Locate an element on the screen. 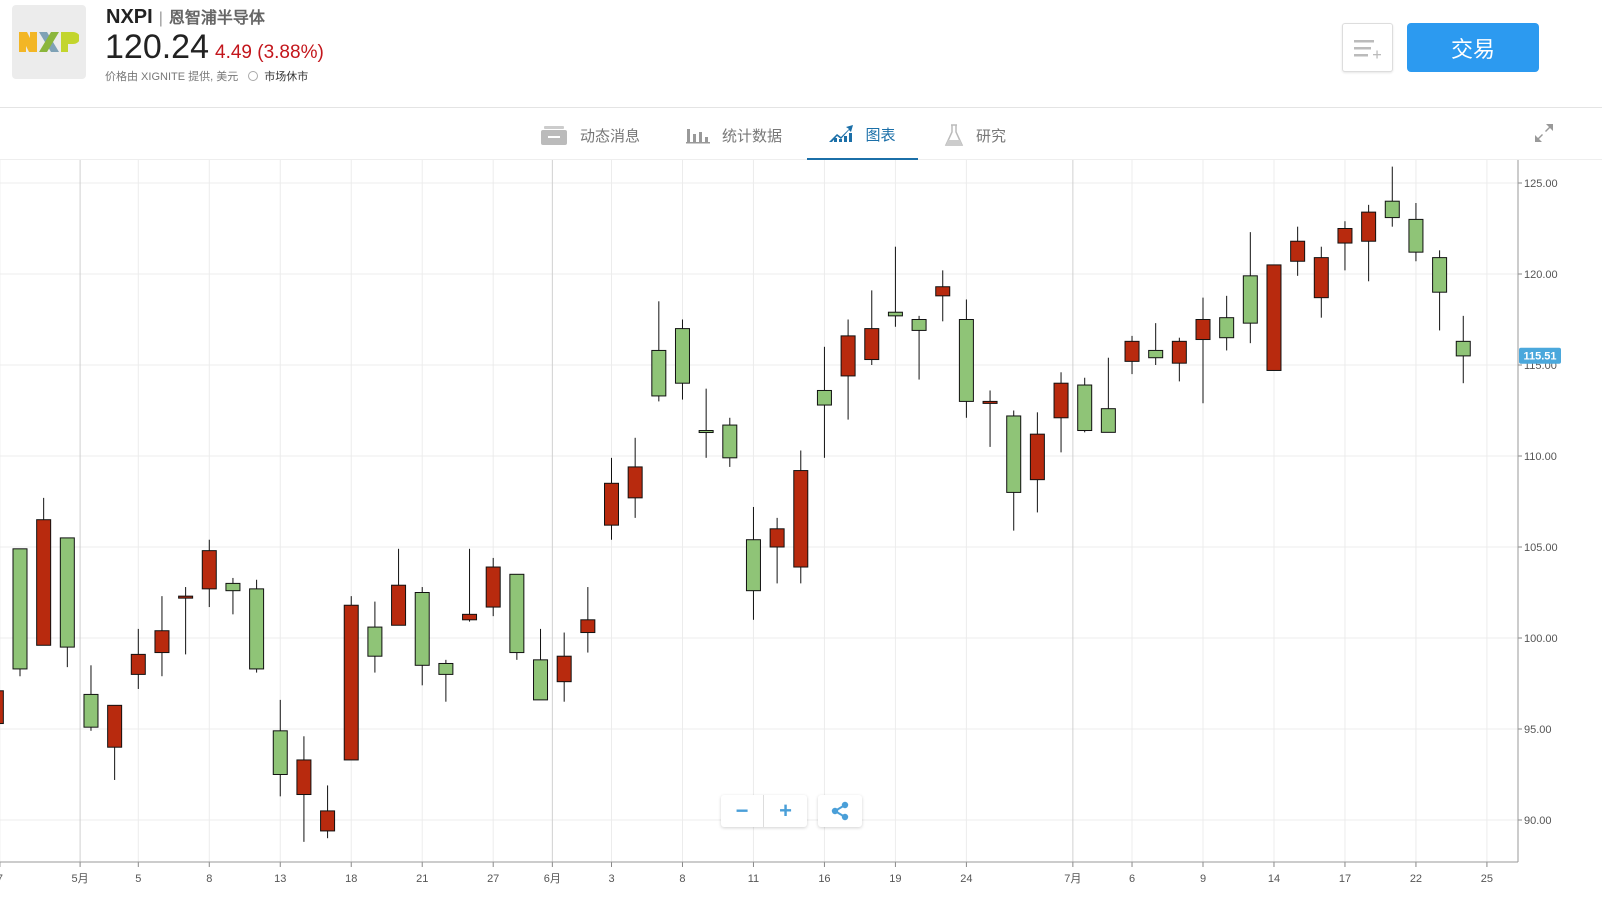  zoom-controls: − + is located at coordinates (764, 811).